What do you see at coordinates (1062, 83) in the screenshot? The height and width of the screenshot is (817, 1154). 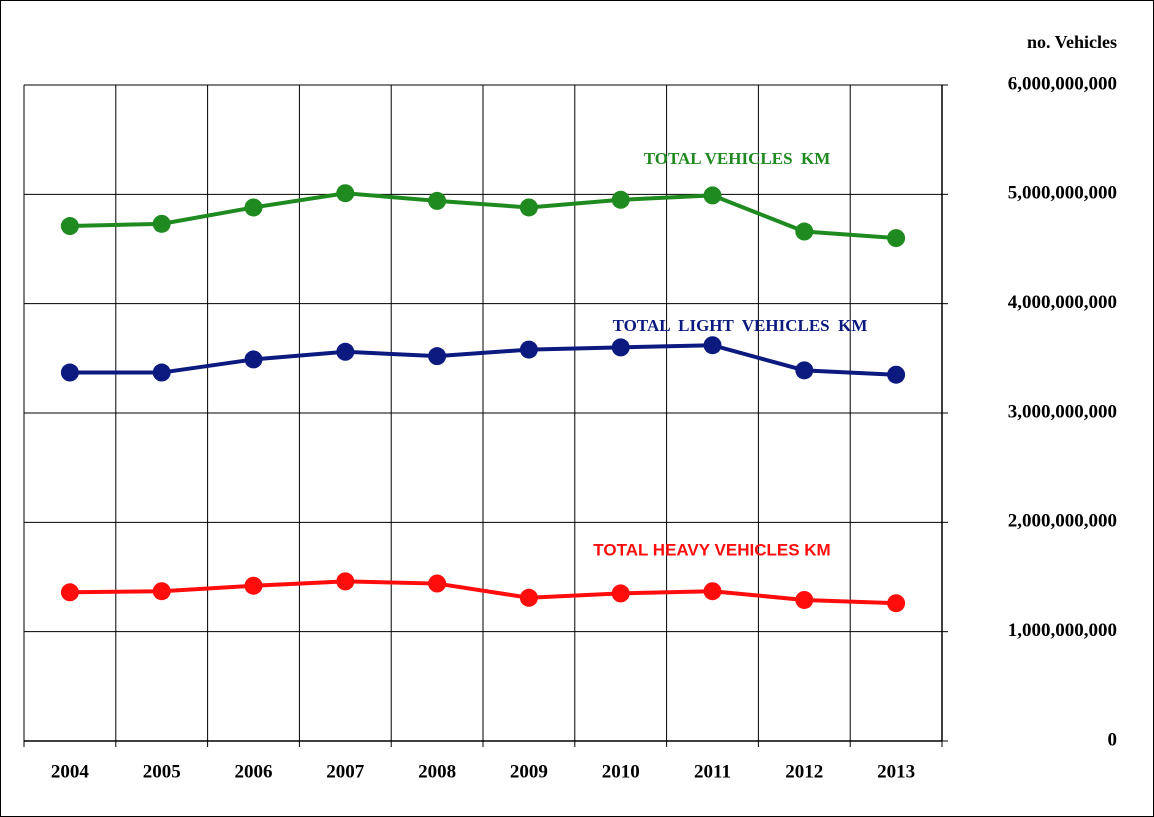 I see `y-tick-label: 6,000,000,000` at bounding box center [1062, 83].